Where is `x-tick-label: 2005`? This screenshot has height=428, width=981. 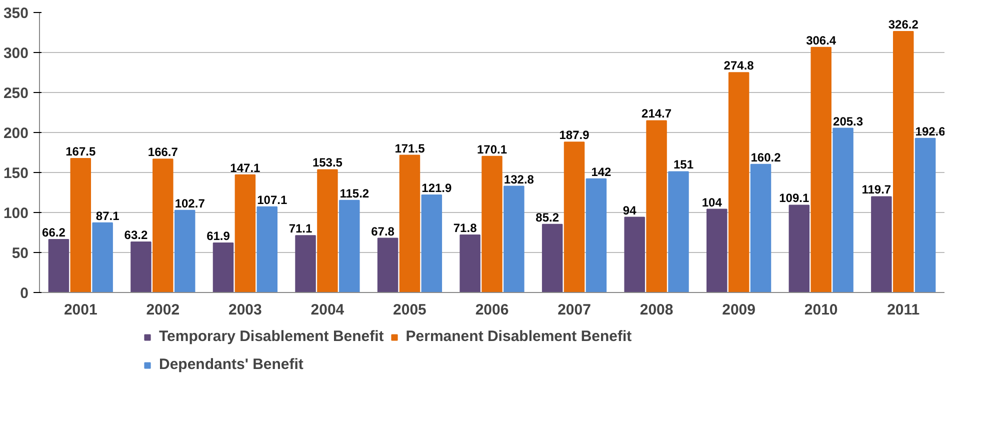 x-tick-label: 2005 is located at coordinates (409, 310).